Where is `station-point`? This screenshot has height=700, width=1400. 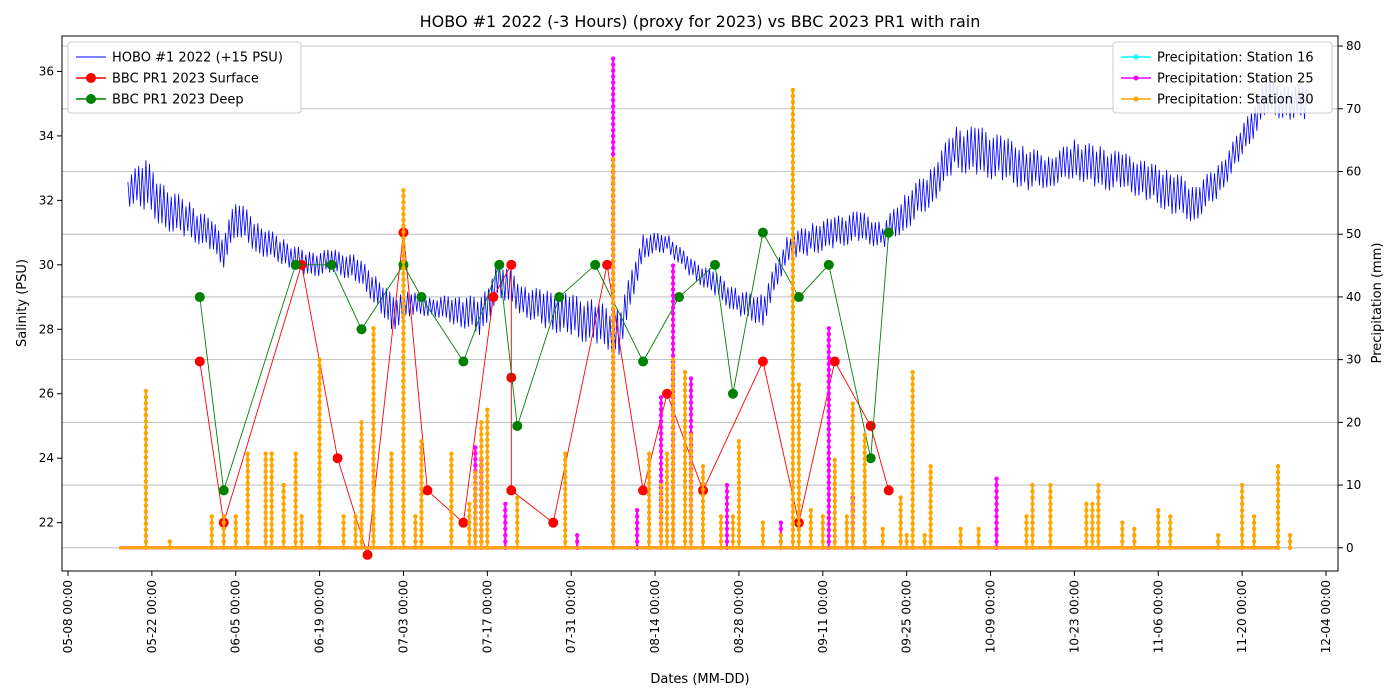
station-point is located at coordinates (367, 554).